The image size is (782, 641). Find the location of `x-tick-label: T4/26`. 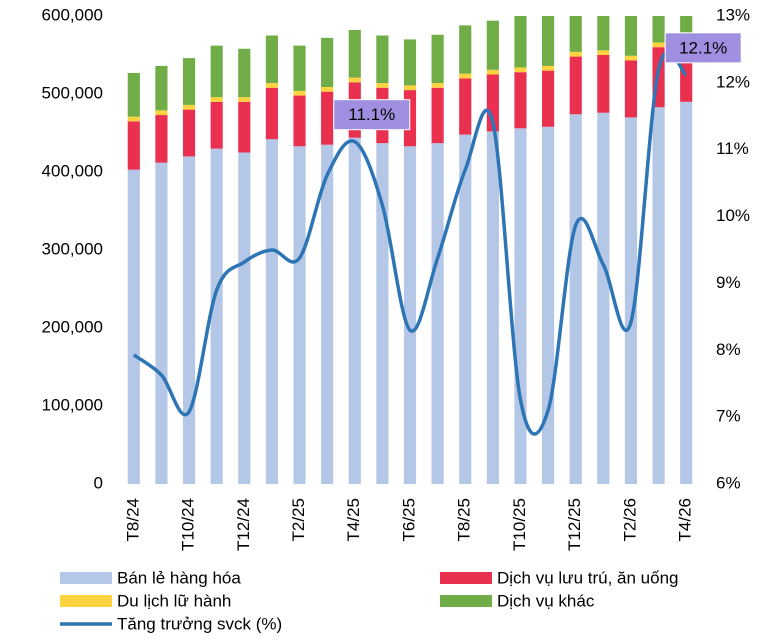

x-tick-label: T4/26 is located at coordinates (685, 519).